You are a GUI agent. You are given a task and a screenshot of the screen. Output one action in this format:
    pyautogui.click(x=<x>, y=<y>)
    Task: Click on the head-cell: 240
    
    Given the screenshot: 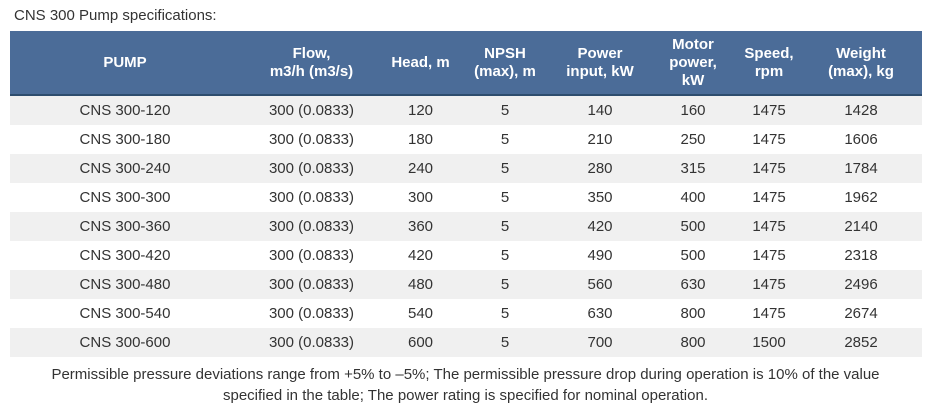 What is the action you would take?
    pyautogui.click(x=420, y=168)
    